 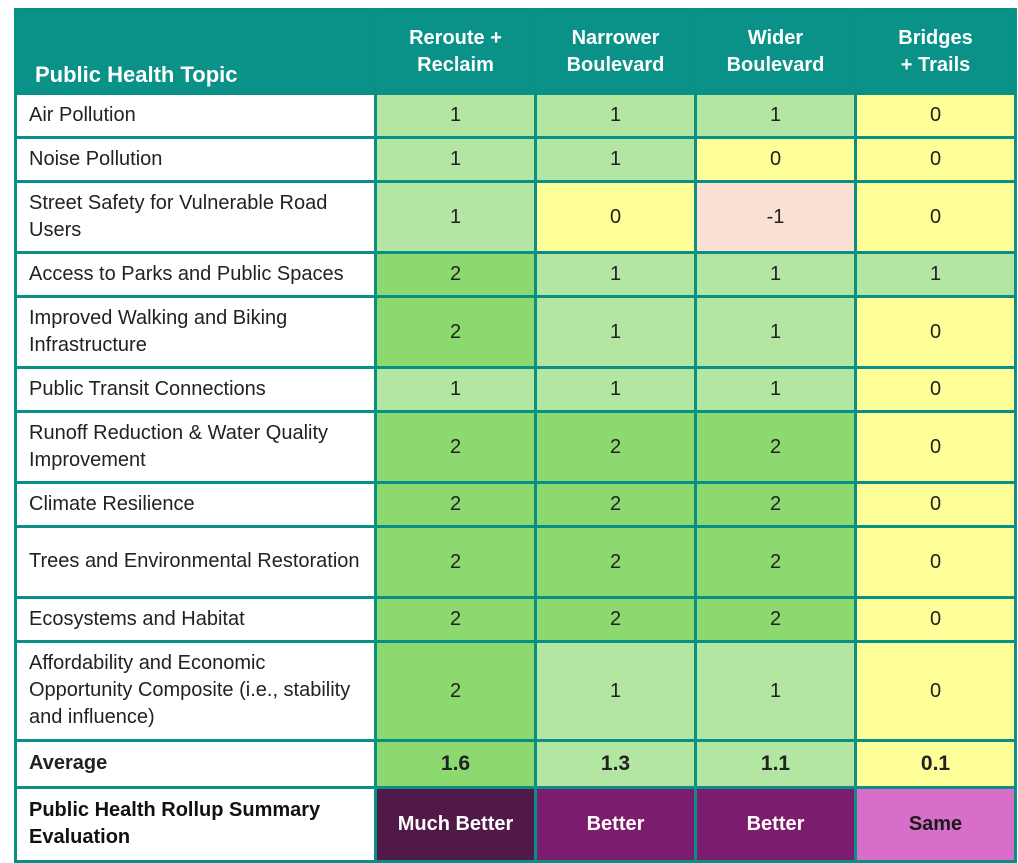 What do you see at coordinates (195, 619) in the screenshot?
I see `topic-cell: Ecosystems and Habitat` at bounding box center [195, 619].